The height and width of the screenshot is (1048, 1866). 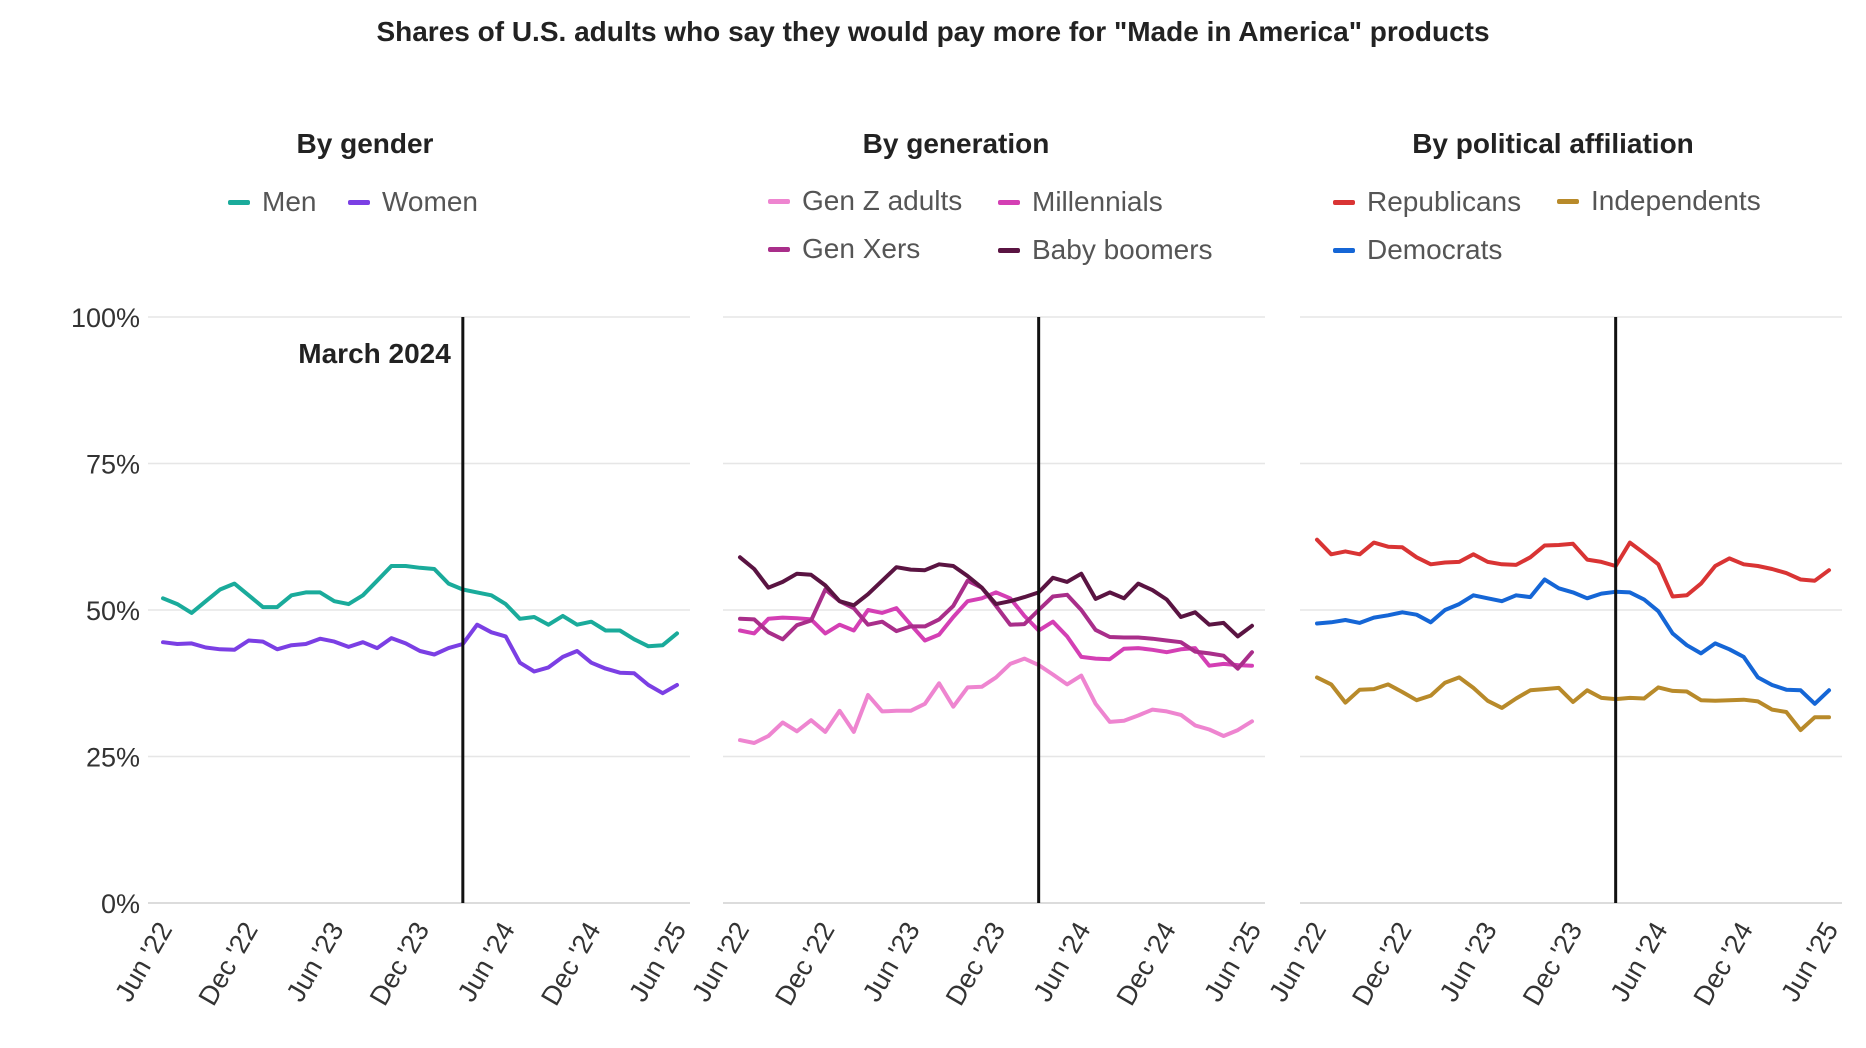 I want to click on legend-swatch-republicans, so click(x=1344, y=202).